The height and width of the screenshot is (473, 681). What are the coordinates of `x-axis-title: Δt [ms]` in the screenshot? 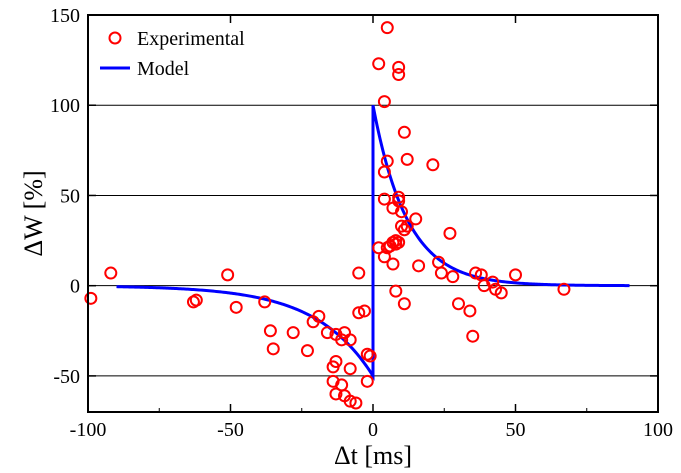 It's located at (373, 455).